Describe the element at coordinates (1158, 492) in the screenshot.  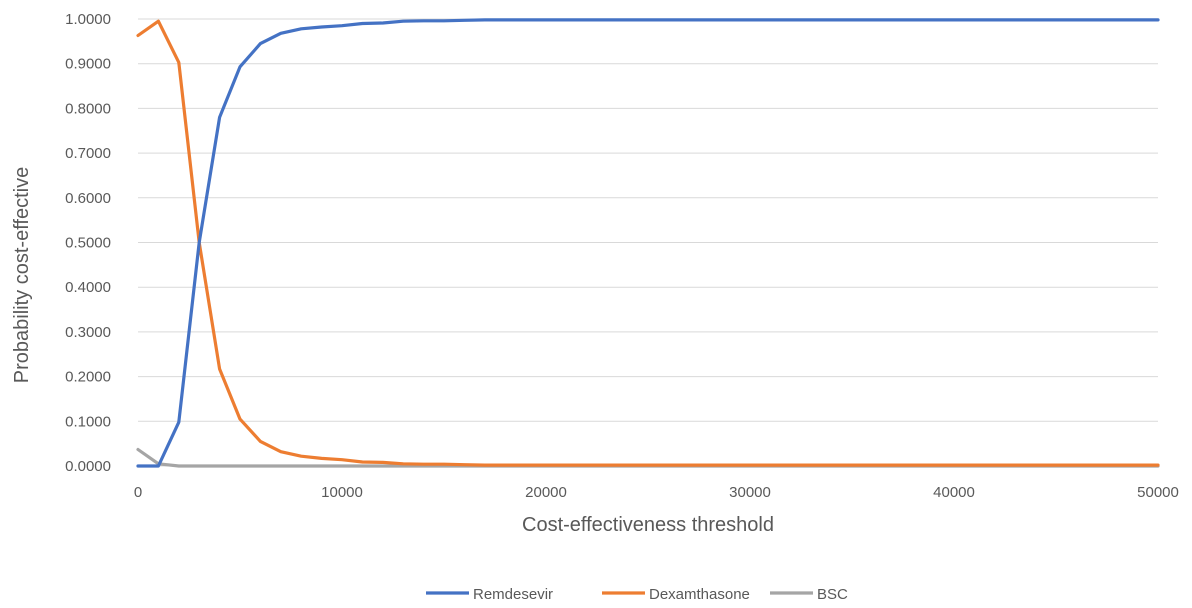
I see `x-tick-label: 50000` at that location.